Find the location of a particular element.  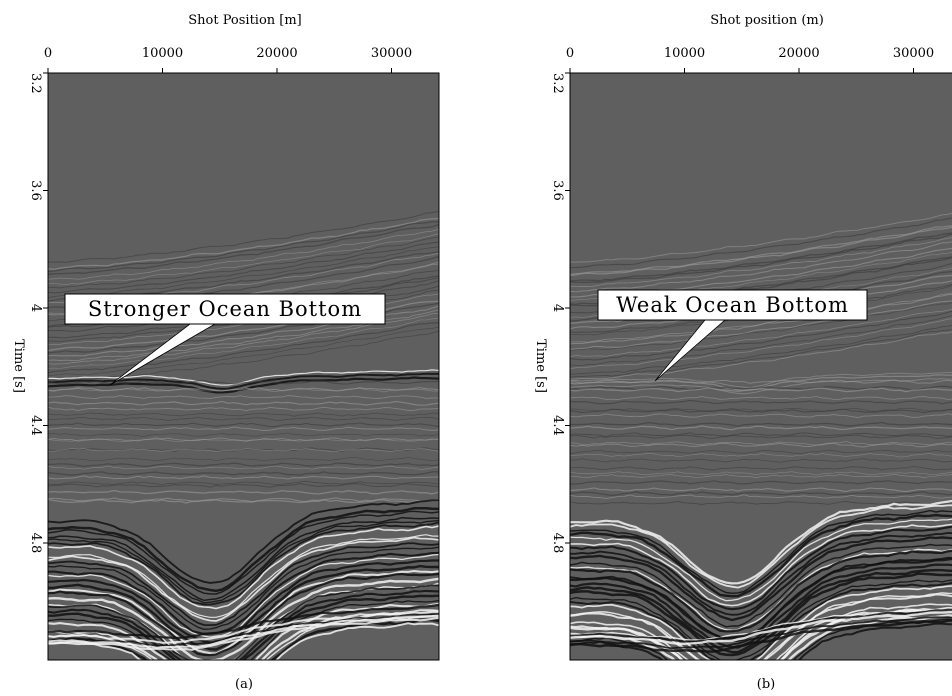

x-tick-label: 30000 is located at coordinates (913, 53).